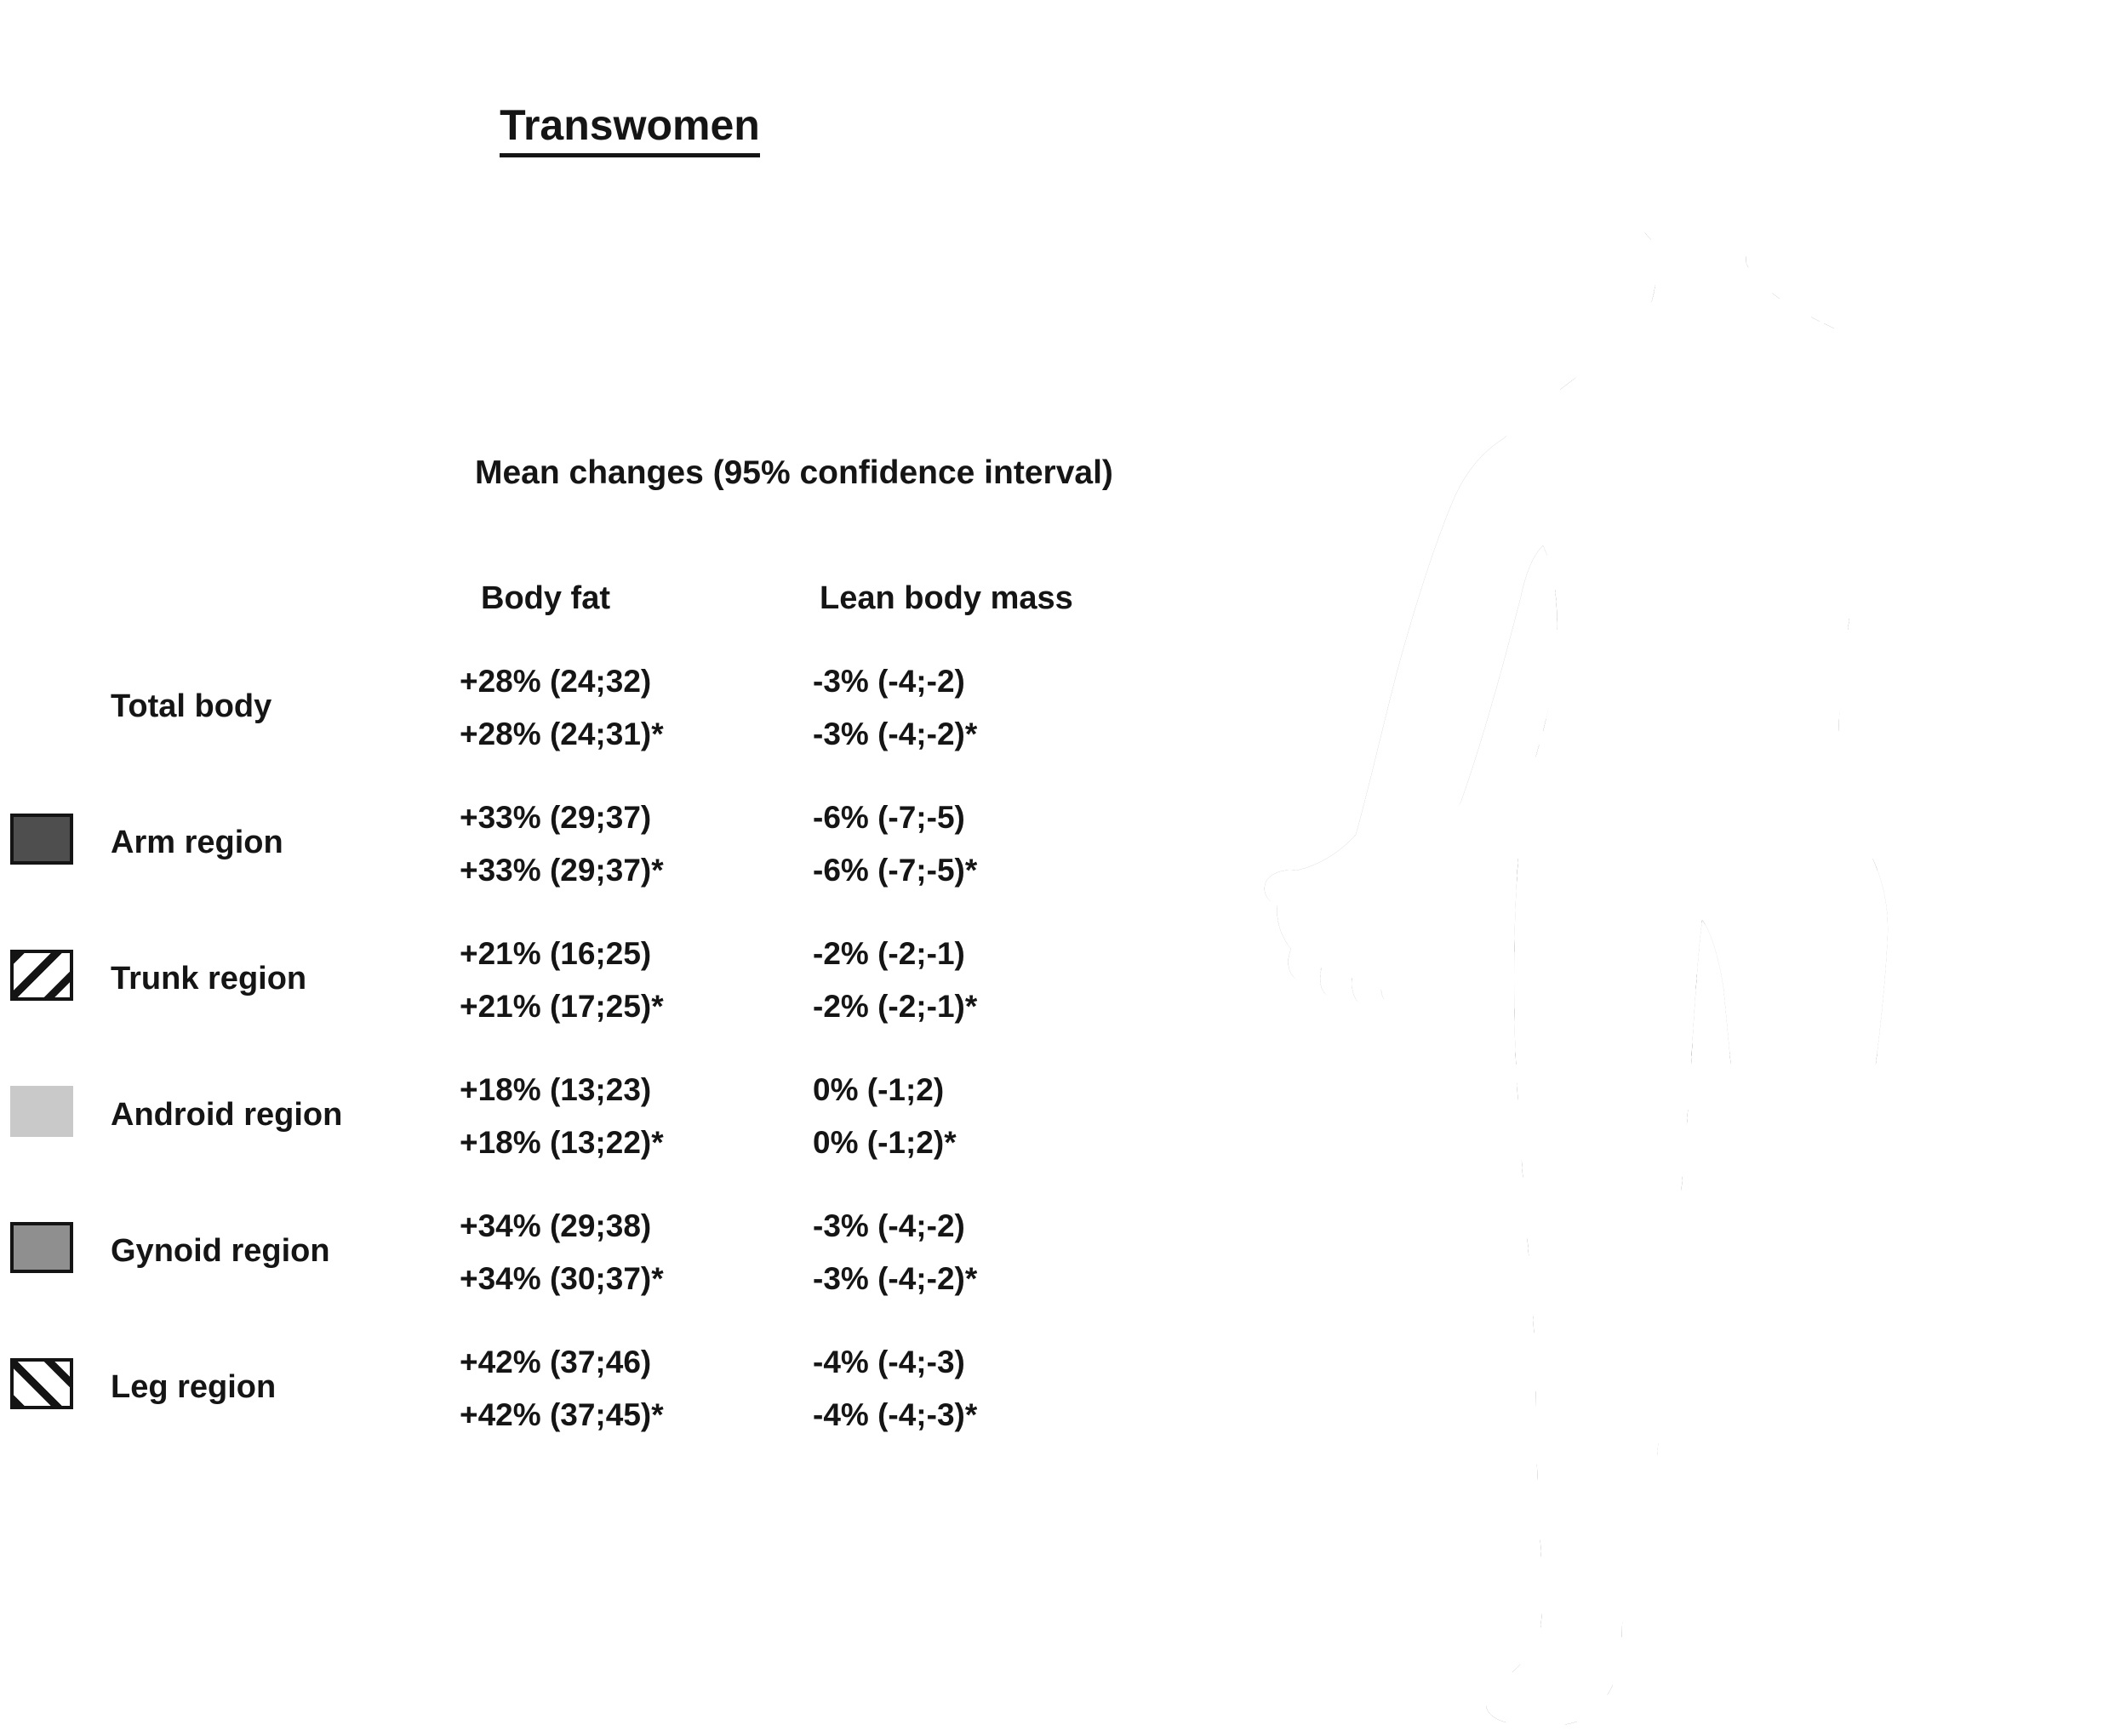 The height and width of the screenshot is (1736, 2109). Describe the element at coordinates (895, 870) in the screenshot. I see `lean-mass-value-adjusted: -6% (-7;-5)*` at that location.